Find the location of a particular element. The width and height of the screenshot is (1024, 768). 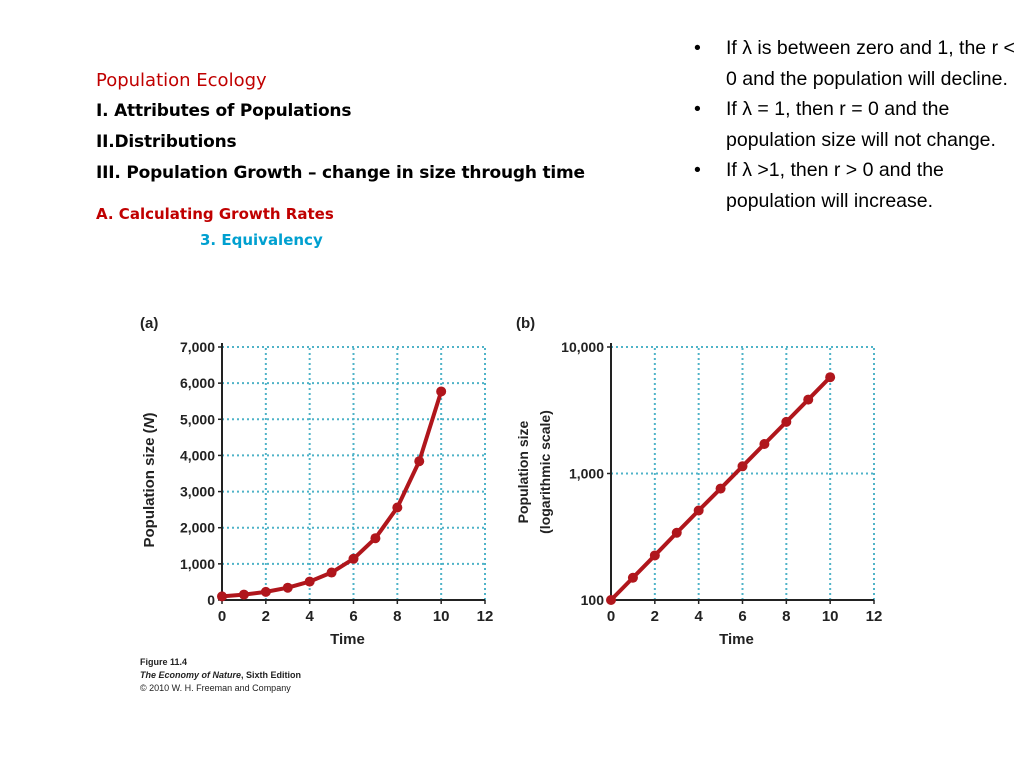

y-axis-label-line-2: (logarithmic scale) is located at coordinates (545, 472).